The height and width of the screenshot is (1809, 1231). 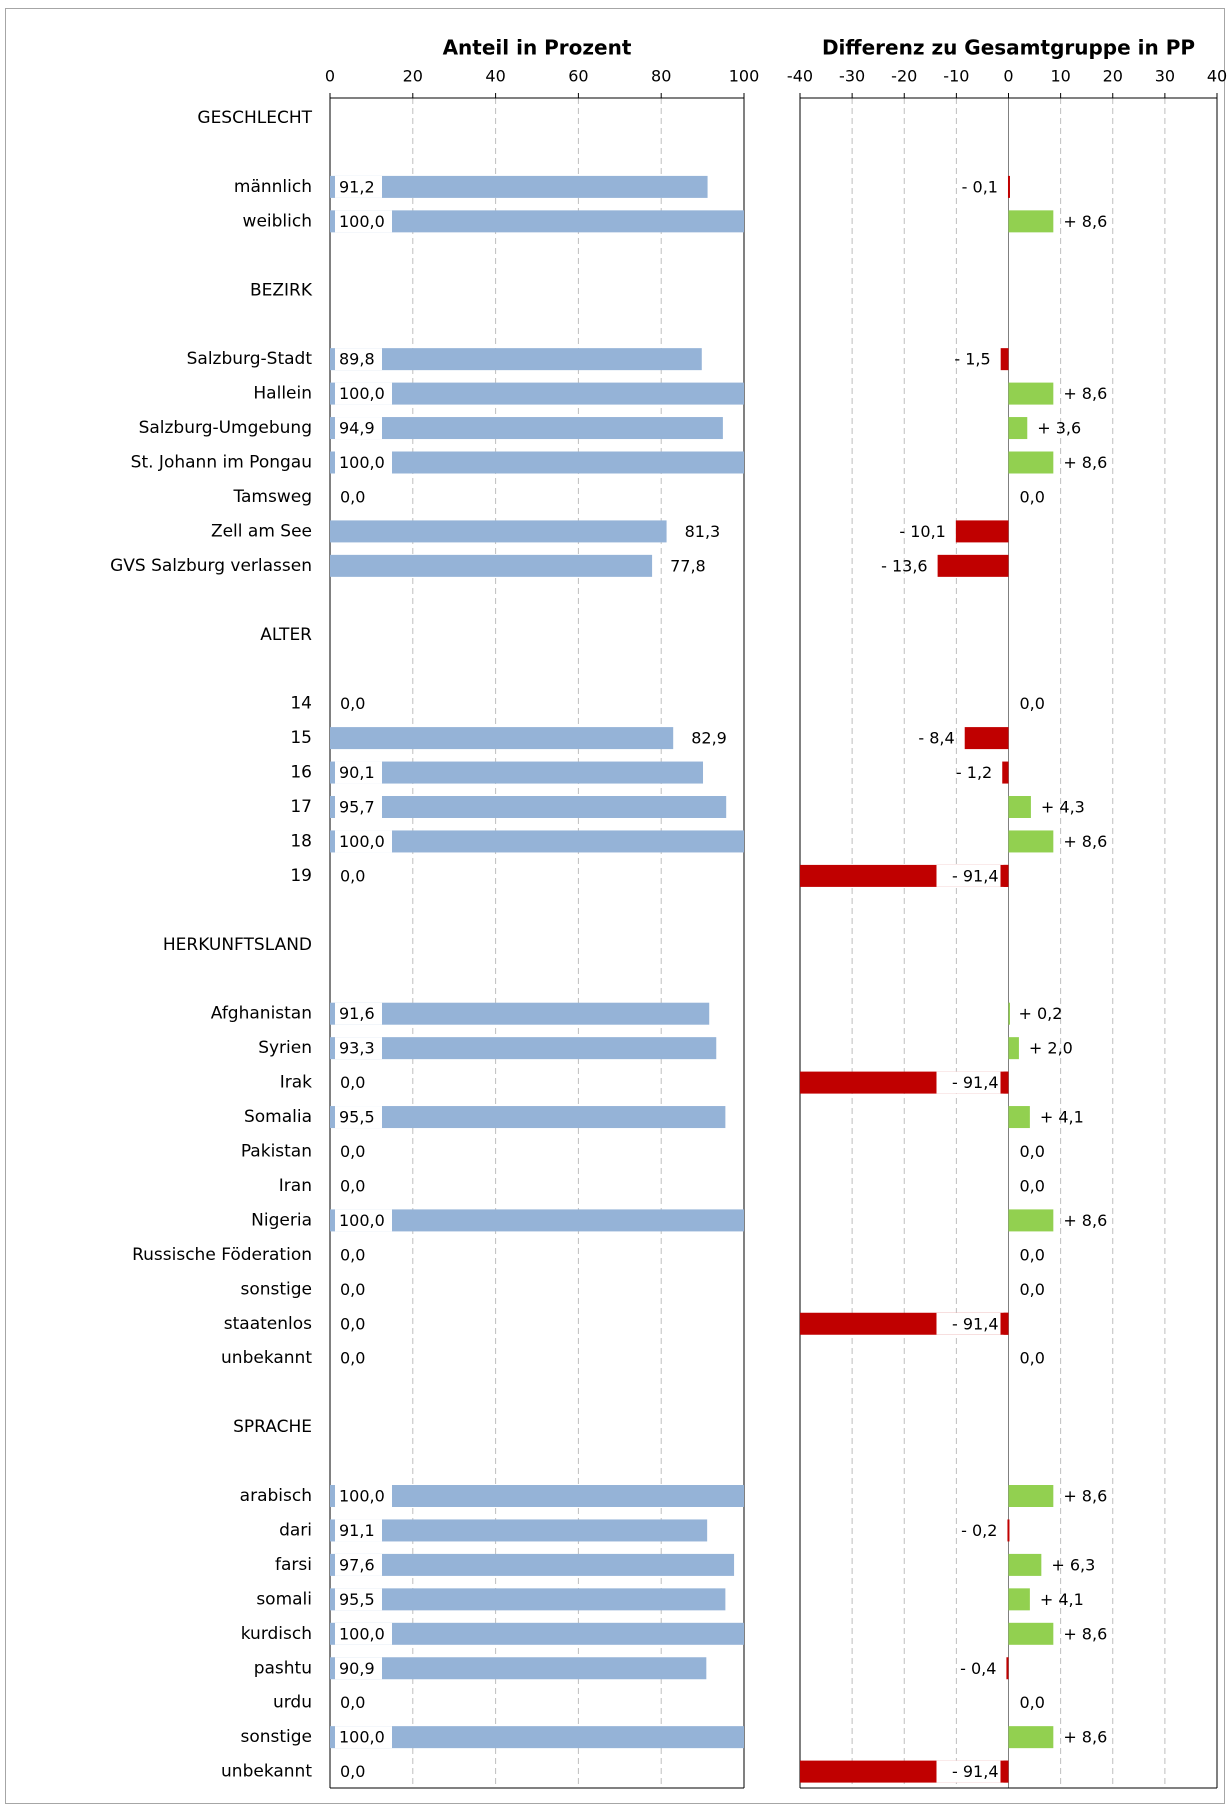 I want to click on group-header: BEZIRK, so click(x=281, y=290).